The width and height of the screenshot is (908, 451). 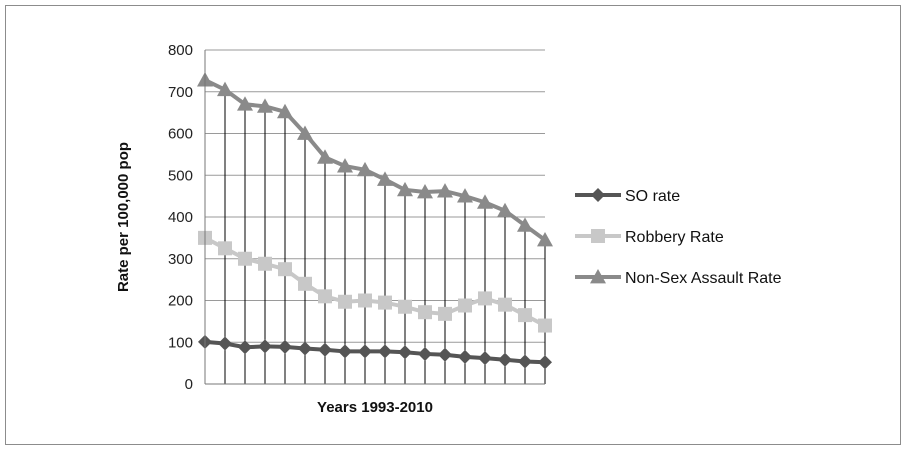 I want to click on y-tick-label: 100, so click(x=180, y=342).